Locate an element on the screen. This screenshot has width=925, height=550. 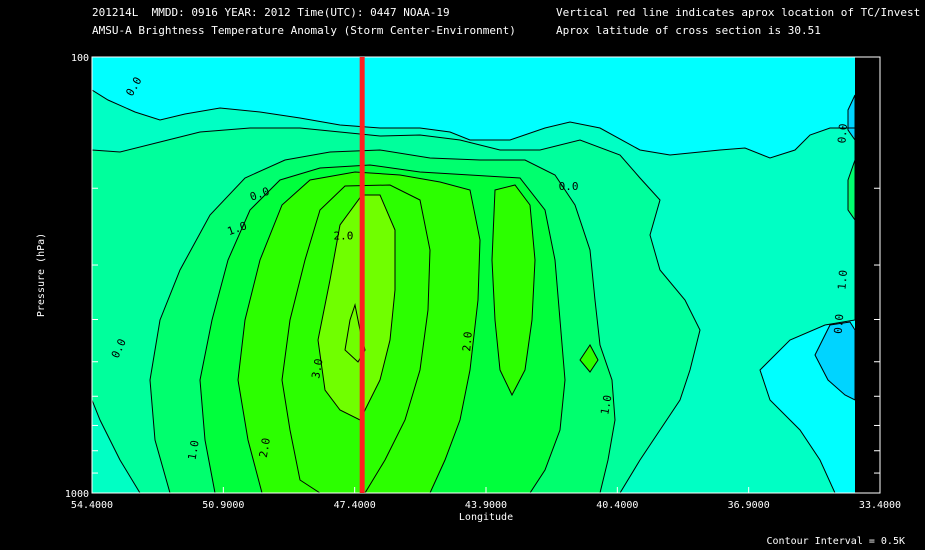
x-tick-label: 50.9000 is located at coordinates (223, 505).